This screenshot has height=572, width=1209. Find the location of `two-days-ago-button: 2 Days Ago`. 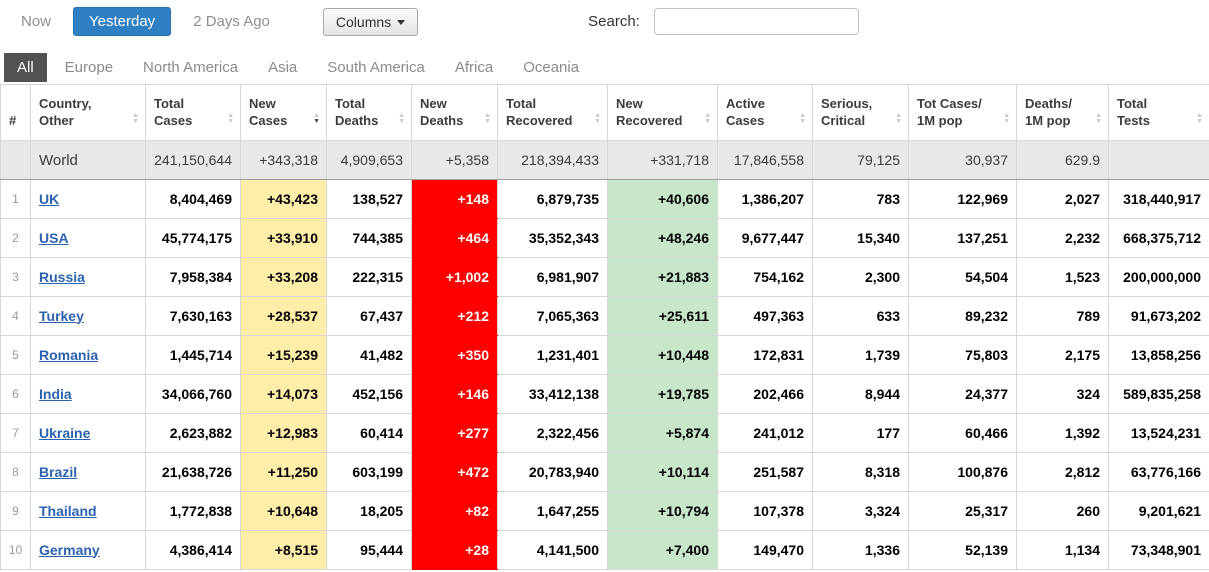

two-days-ago-button: 2 Days Ago is located at coordinates (231, 21).